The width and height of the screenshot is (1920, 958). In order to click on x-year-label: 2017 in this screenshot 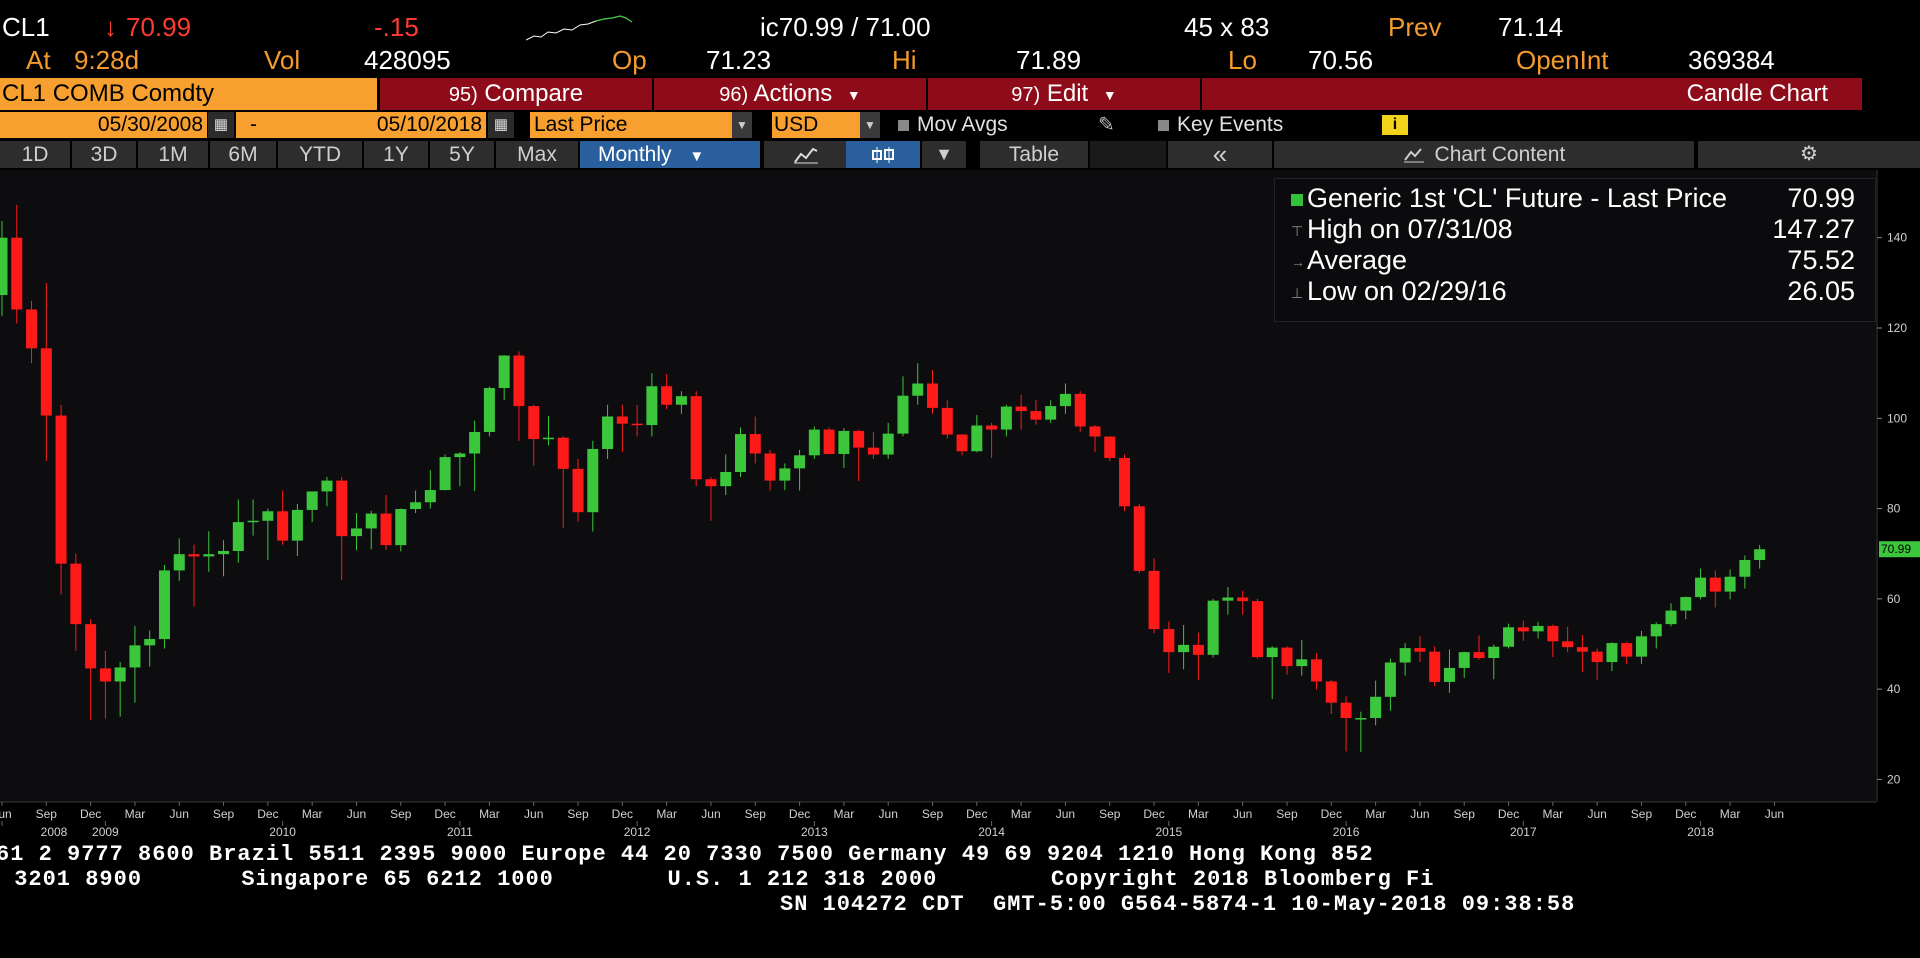, I will do `click(1523, 832)`.